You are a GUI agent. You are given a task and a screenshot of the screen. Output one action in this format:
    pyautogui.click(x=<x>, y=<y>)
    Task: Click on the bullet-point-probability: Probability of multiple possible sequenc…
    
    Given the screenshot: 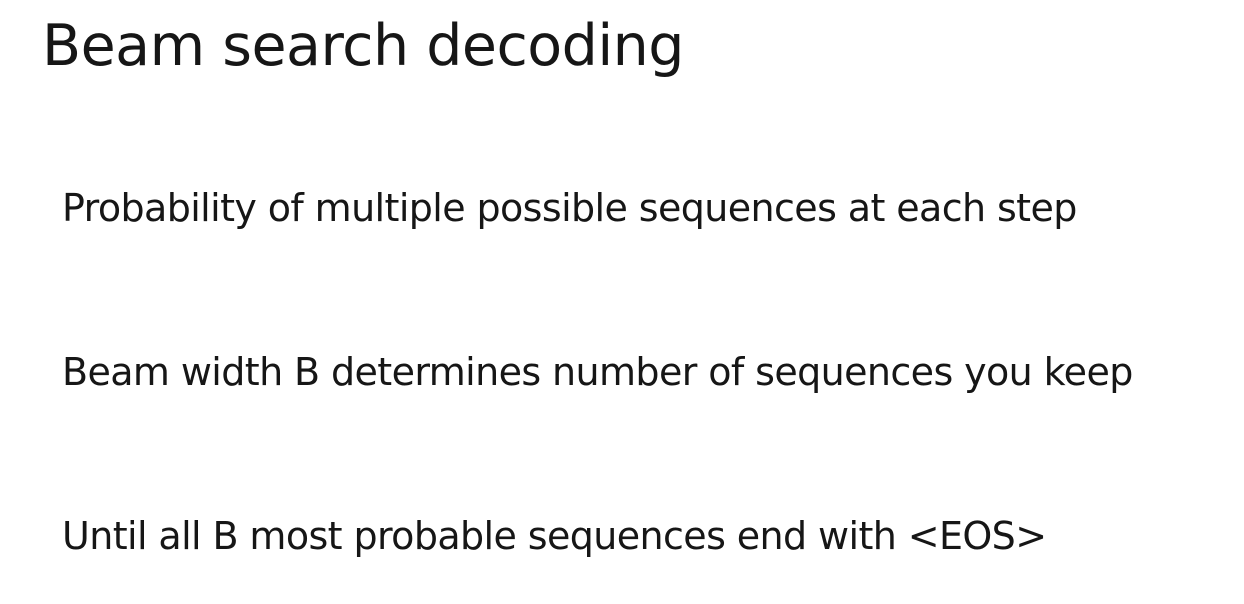 What is the action you would take?
    pyautogui.click(x=569, y=208)
    